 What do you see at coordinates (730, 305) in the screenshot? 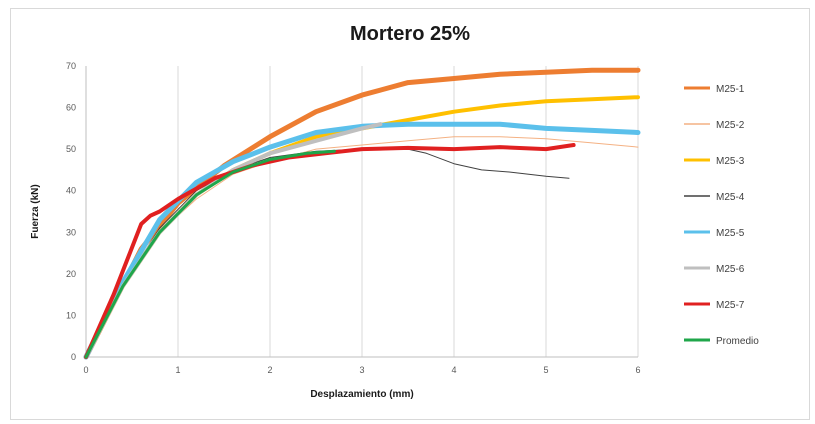
I see `legend-label: M25-7` at bounding box center [730, 305].